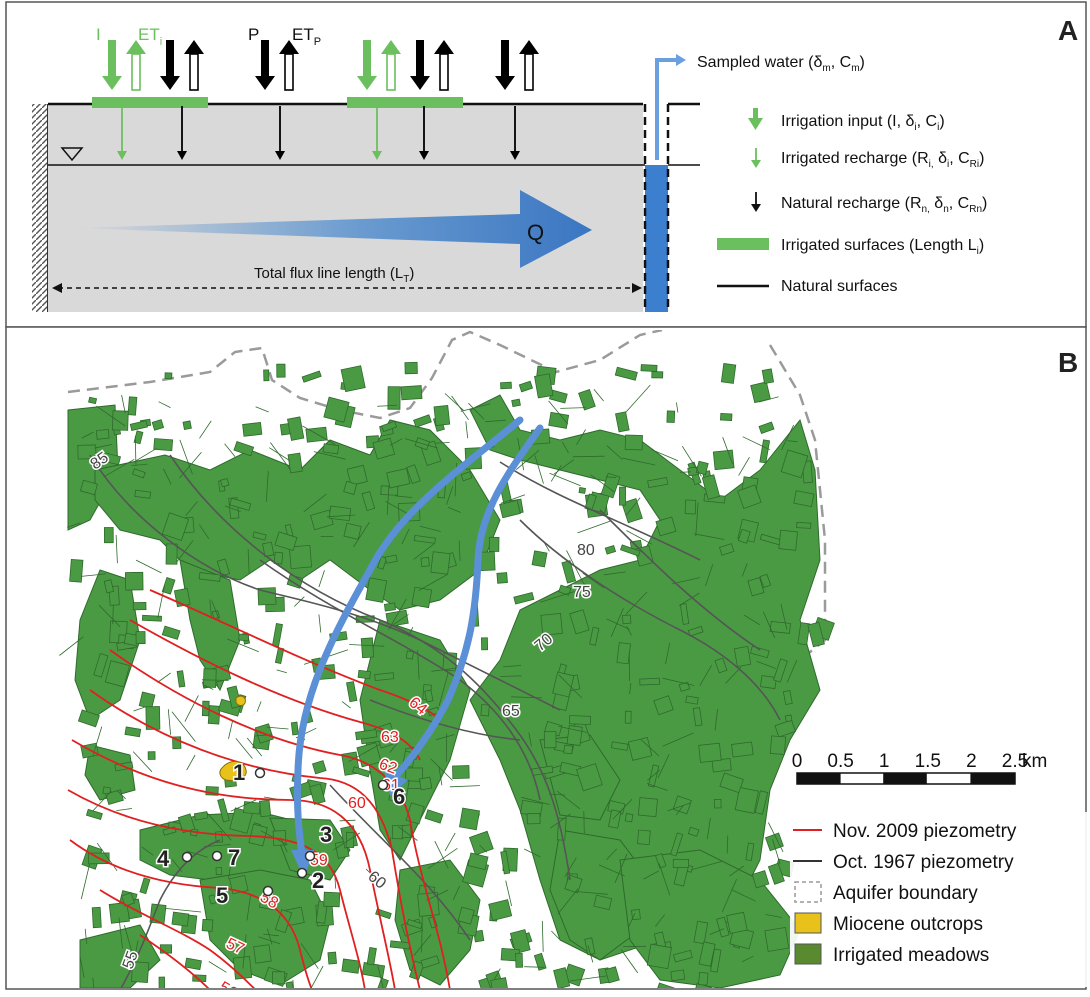  Describe the element at coordinates (911, 955) in the screenshot. I see `legend-label: Irrigated meadows` at that location.